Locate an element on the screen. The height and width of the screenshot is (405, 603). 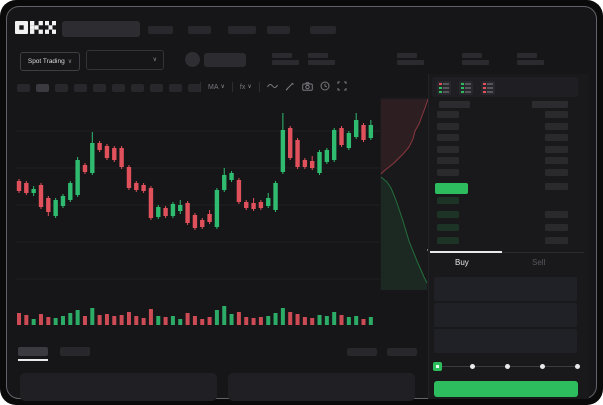
draw-pencil-icon is located at coordinates (290, 87).